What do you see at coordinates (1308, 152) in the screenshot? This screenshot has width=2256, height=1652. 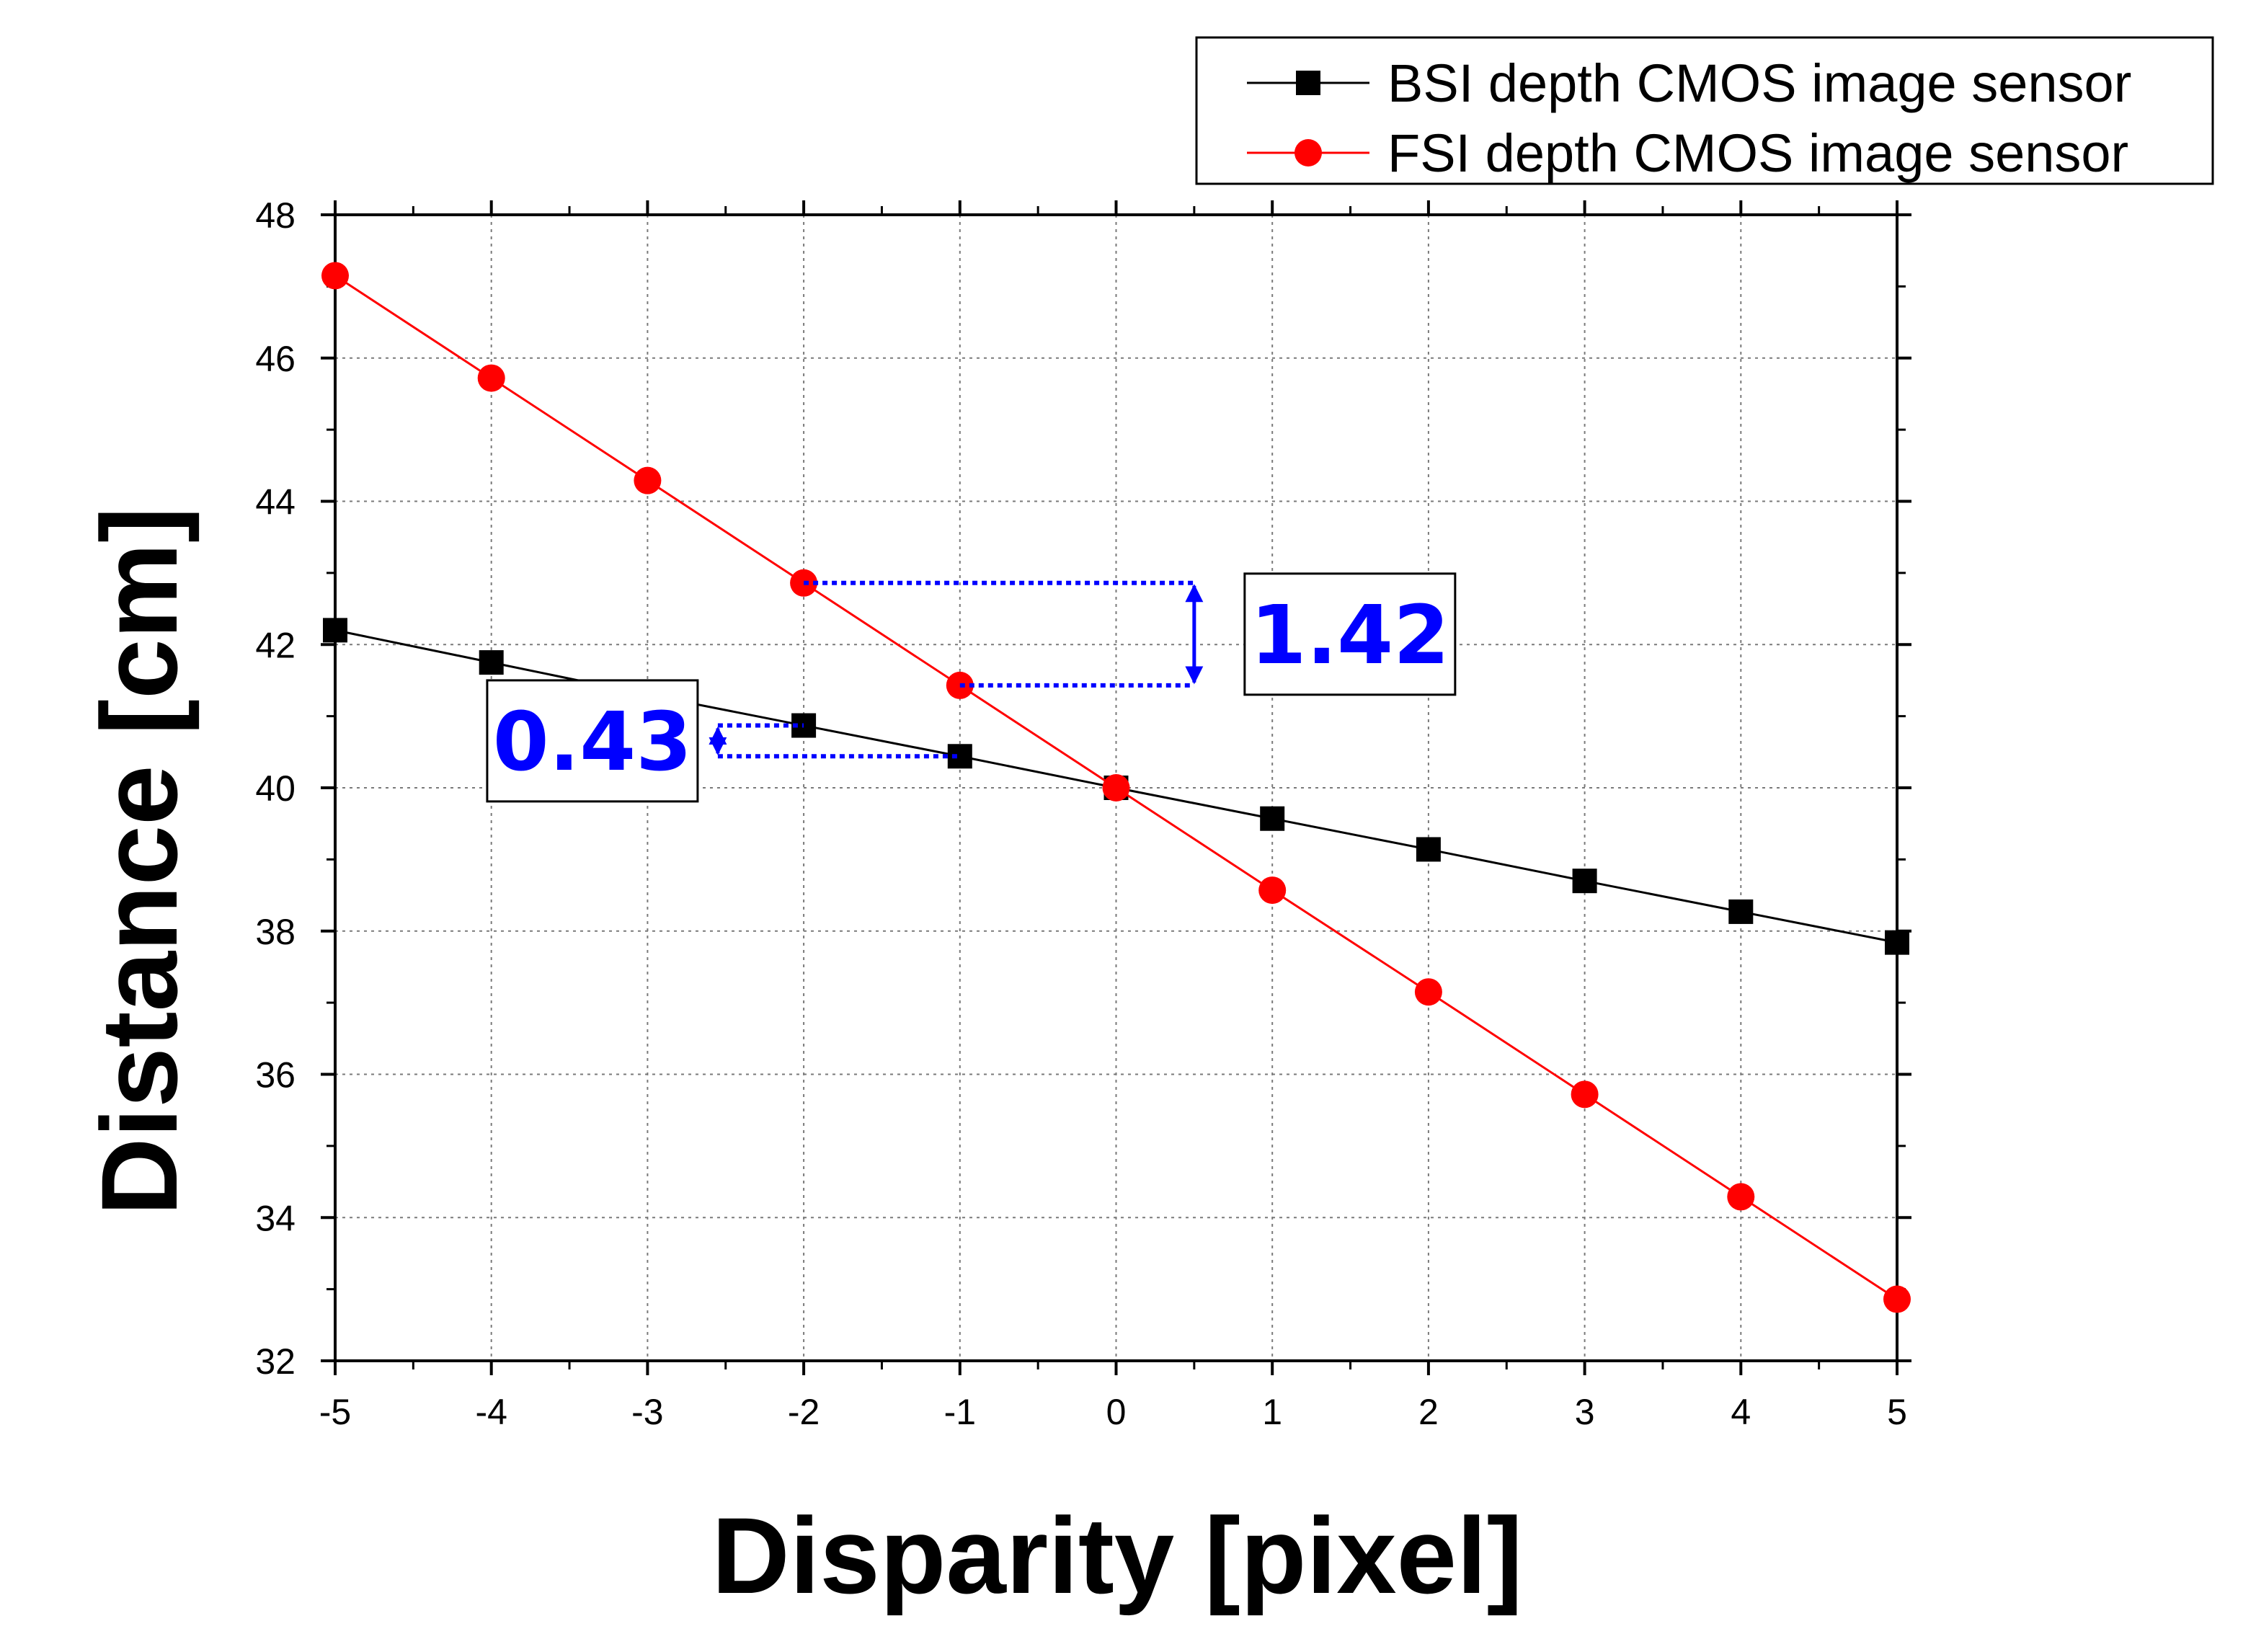 I see `legend-marker-circle` at bounding box center [1308, 152].